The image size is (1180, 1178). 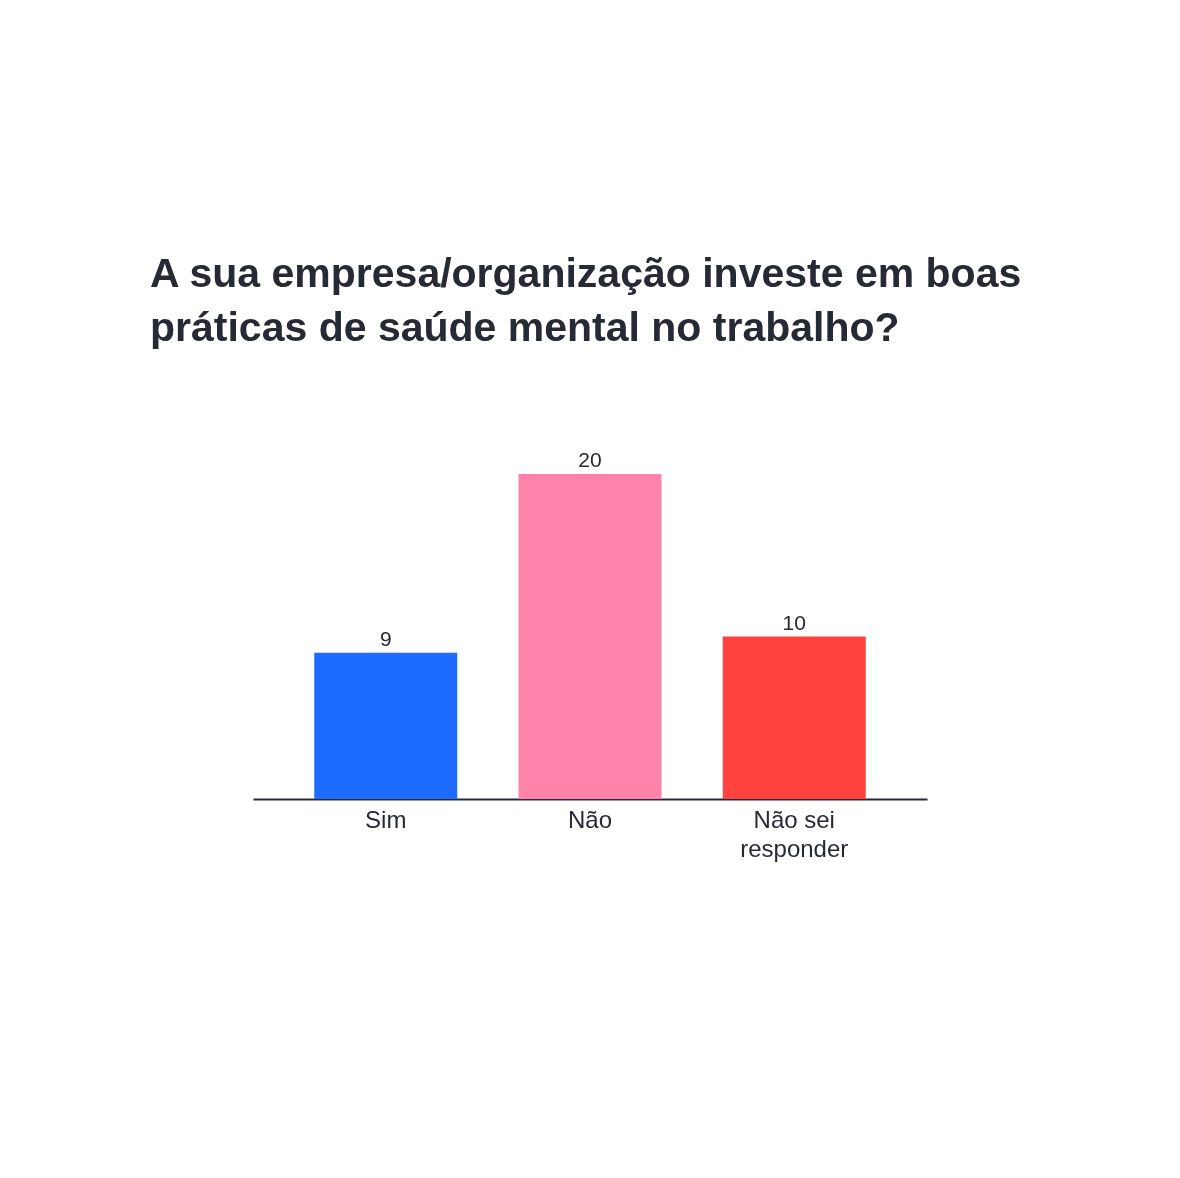 What do you see at coordinates (590, 459) in the screenshot?
I see `data-label: 20` at bounding box center [590, 459].